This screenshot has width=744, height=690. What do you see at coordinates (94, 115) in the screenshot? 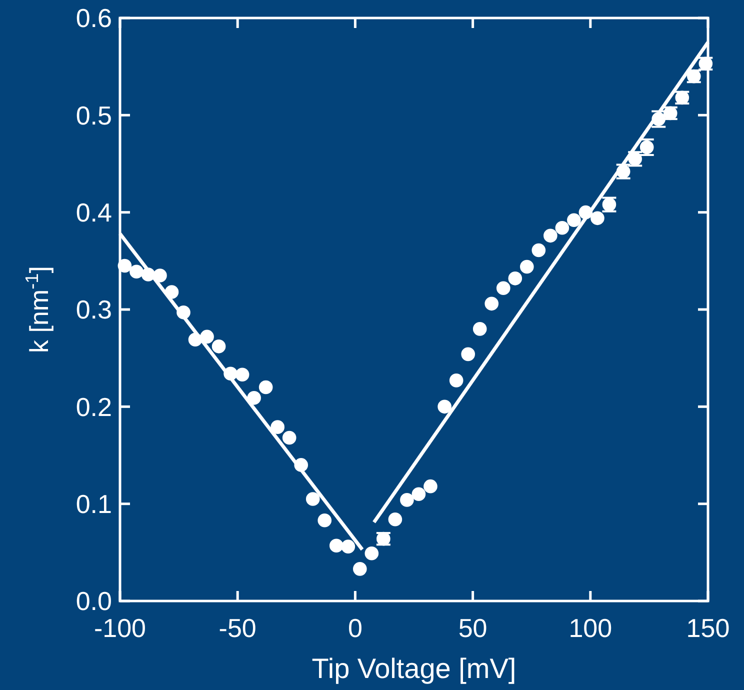
I see `y-tick-label: 0.5` at bounding box center [94, 115].